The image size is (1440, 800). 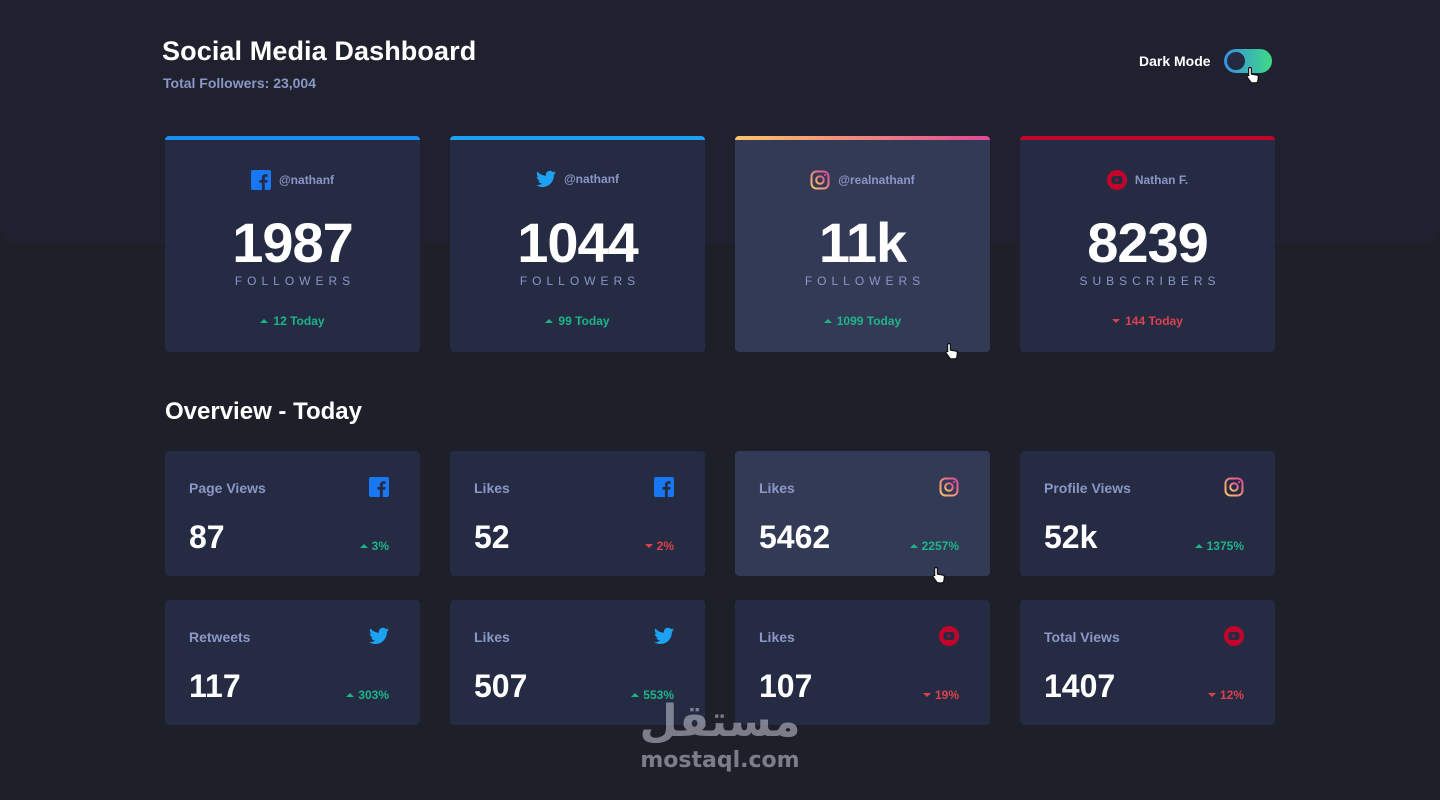 What do you see at coordinates (1231, 695) in the screenshot?
I see `tile-change-value: 12%` at bounding box center [1231, 695].